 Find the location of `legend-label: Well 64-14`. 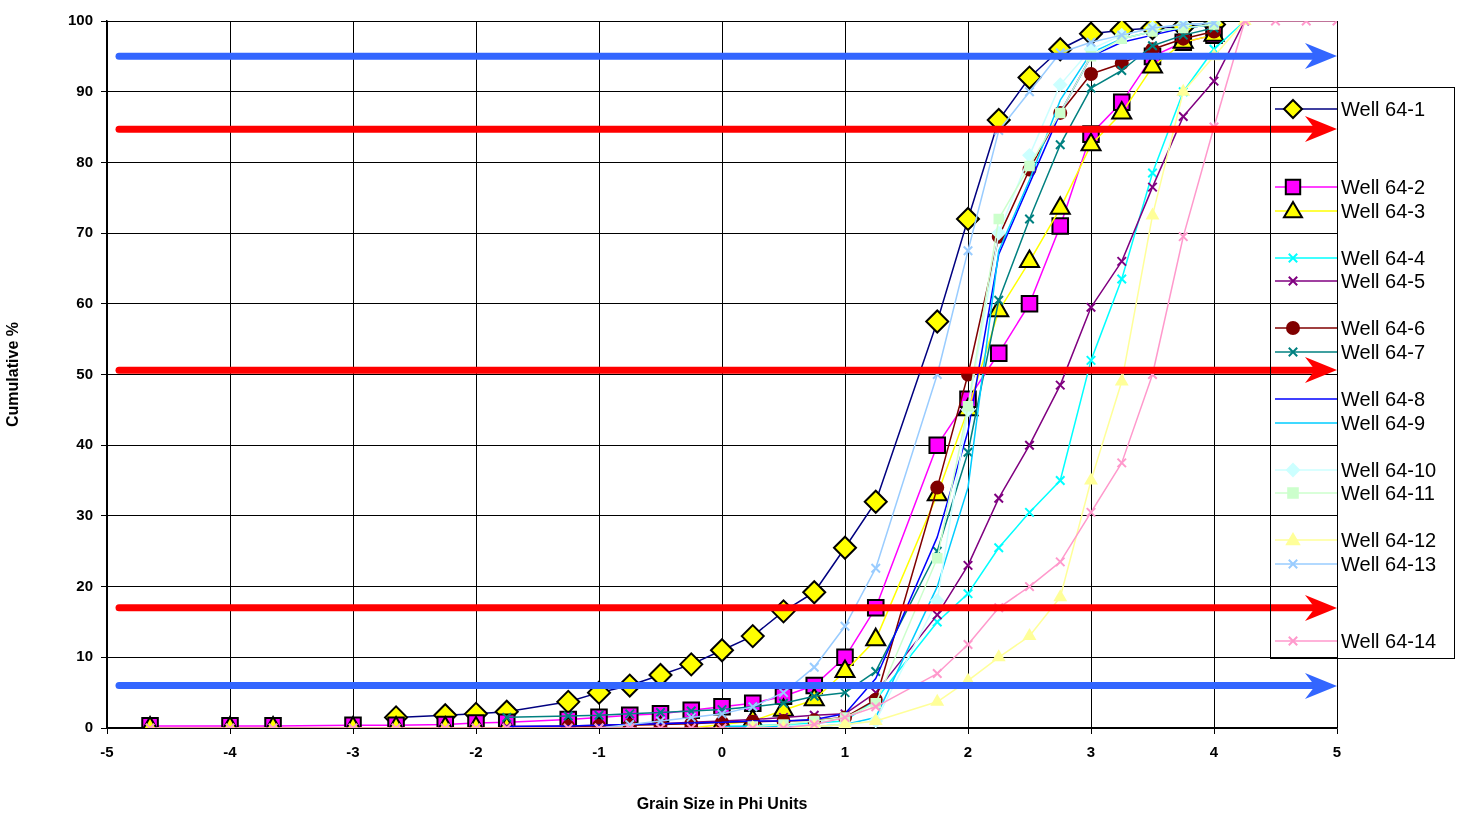

legend-label: Well 64-14 is located at coordinates (1389, 641).